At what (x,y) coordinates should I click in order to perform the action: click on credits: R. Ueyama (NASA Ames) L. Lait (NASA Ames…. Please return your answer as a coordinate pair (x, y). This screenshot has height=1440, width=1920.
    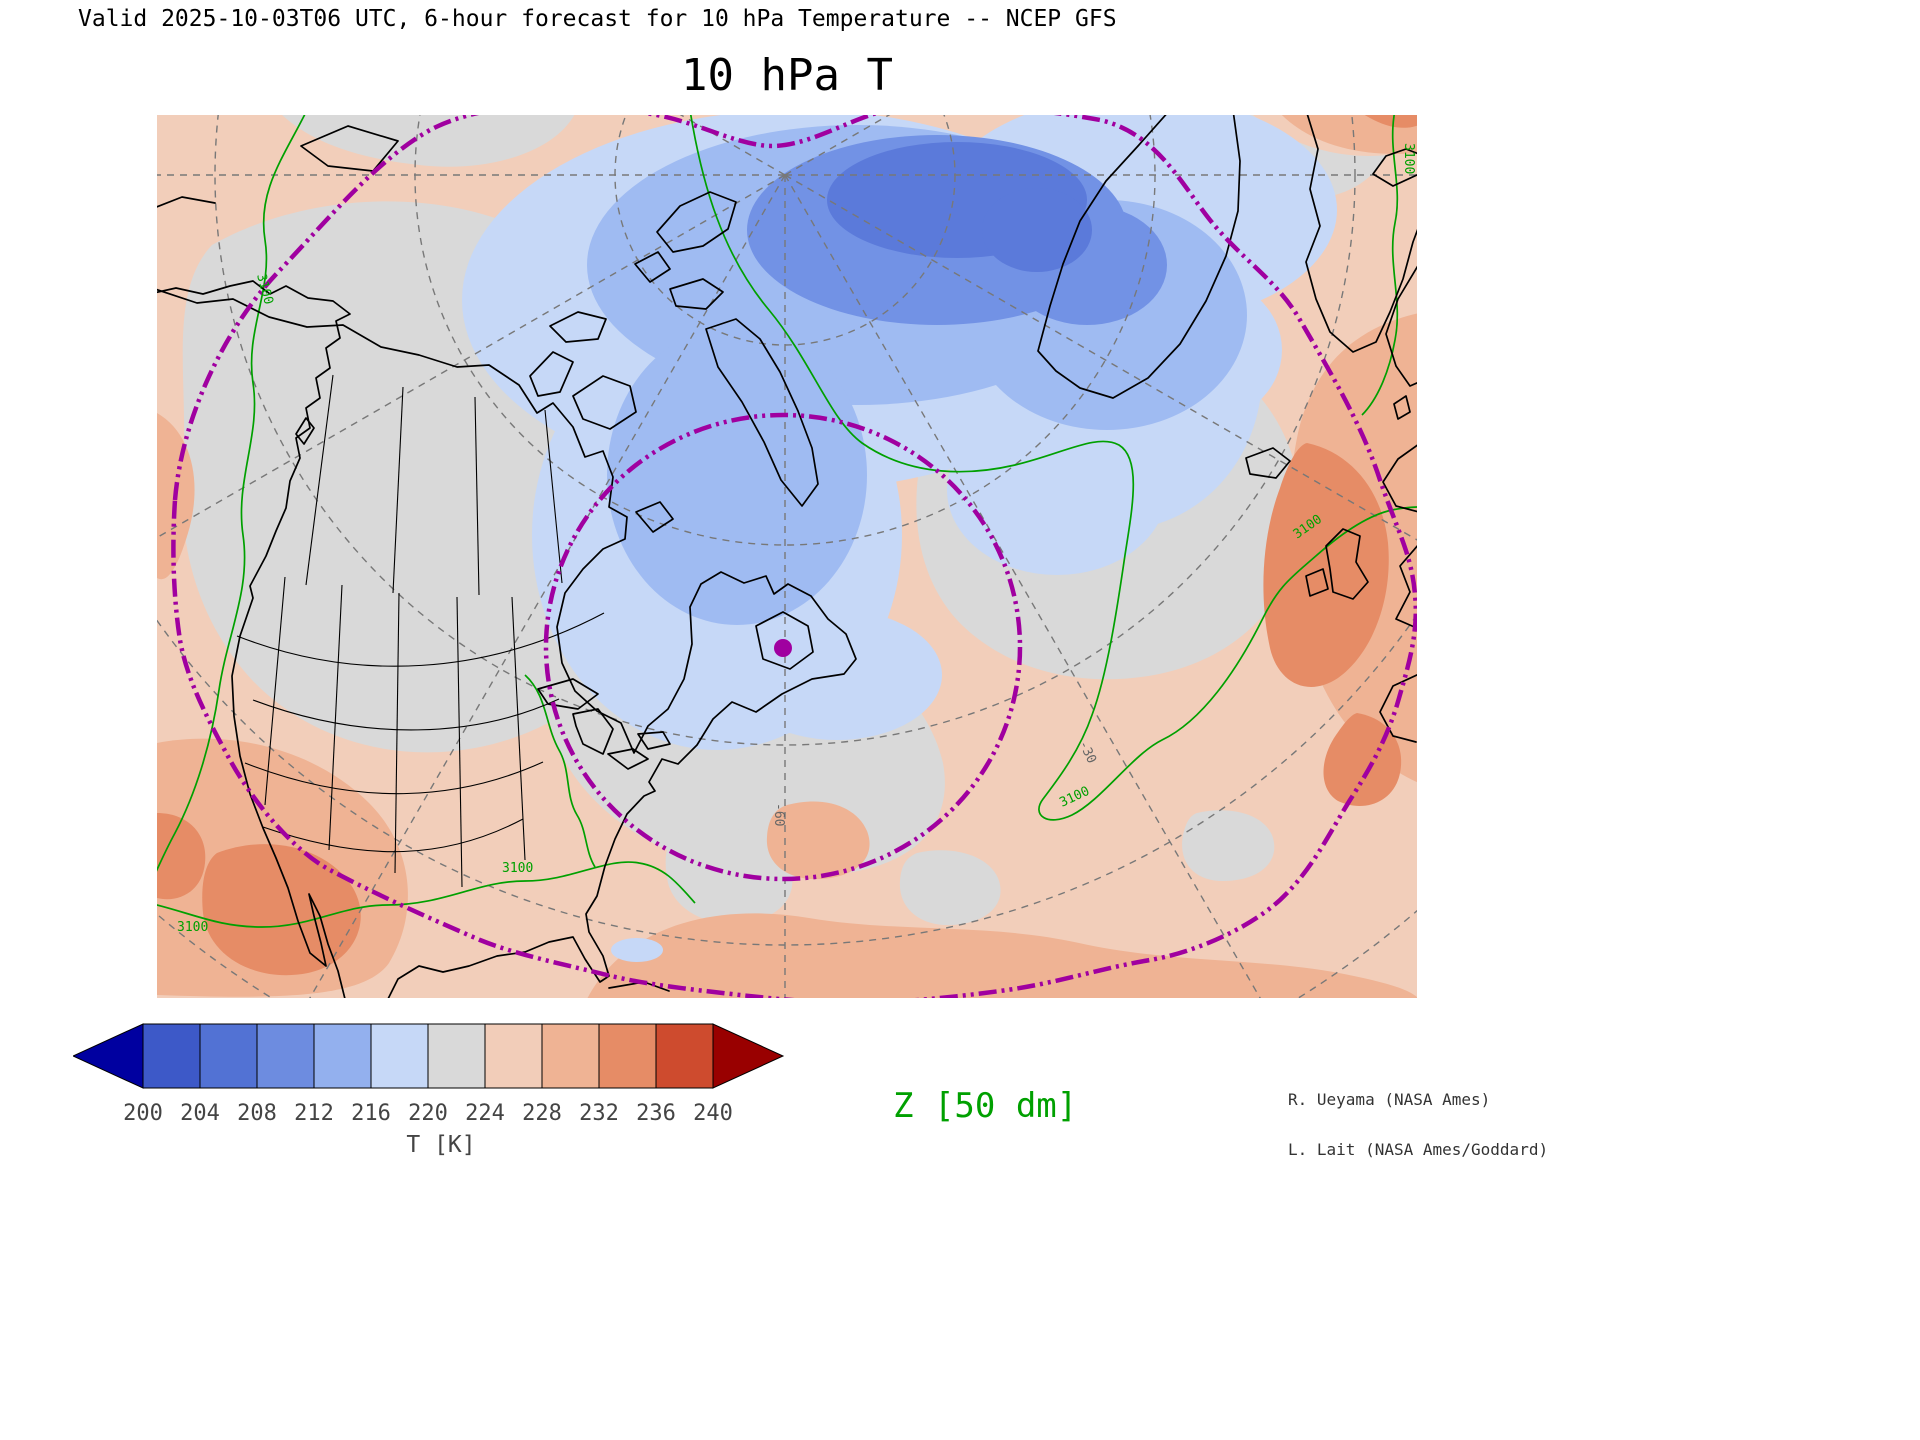
    Looking at the image, I should click on (1418, 1125).